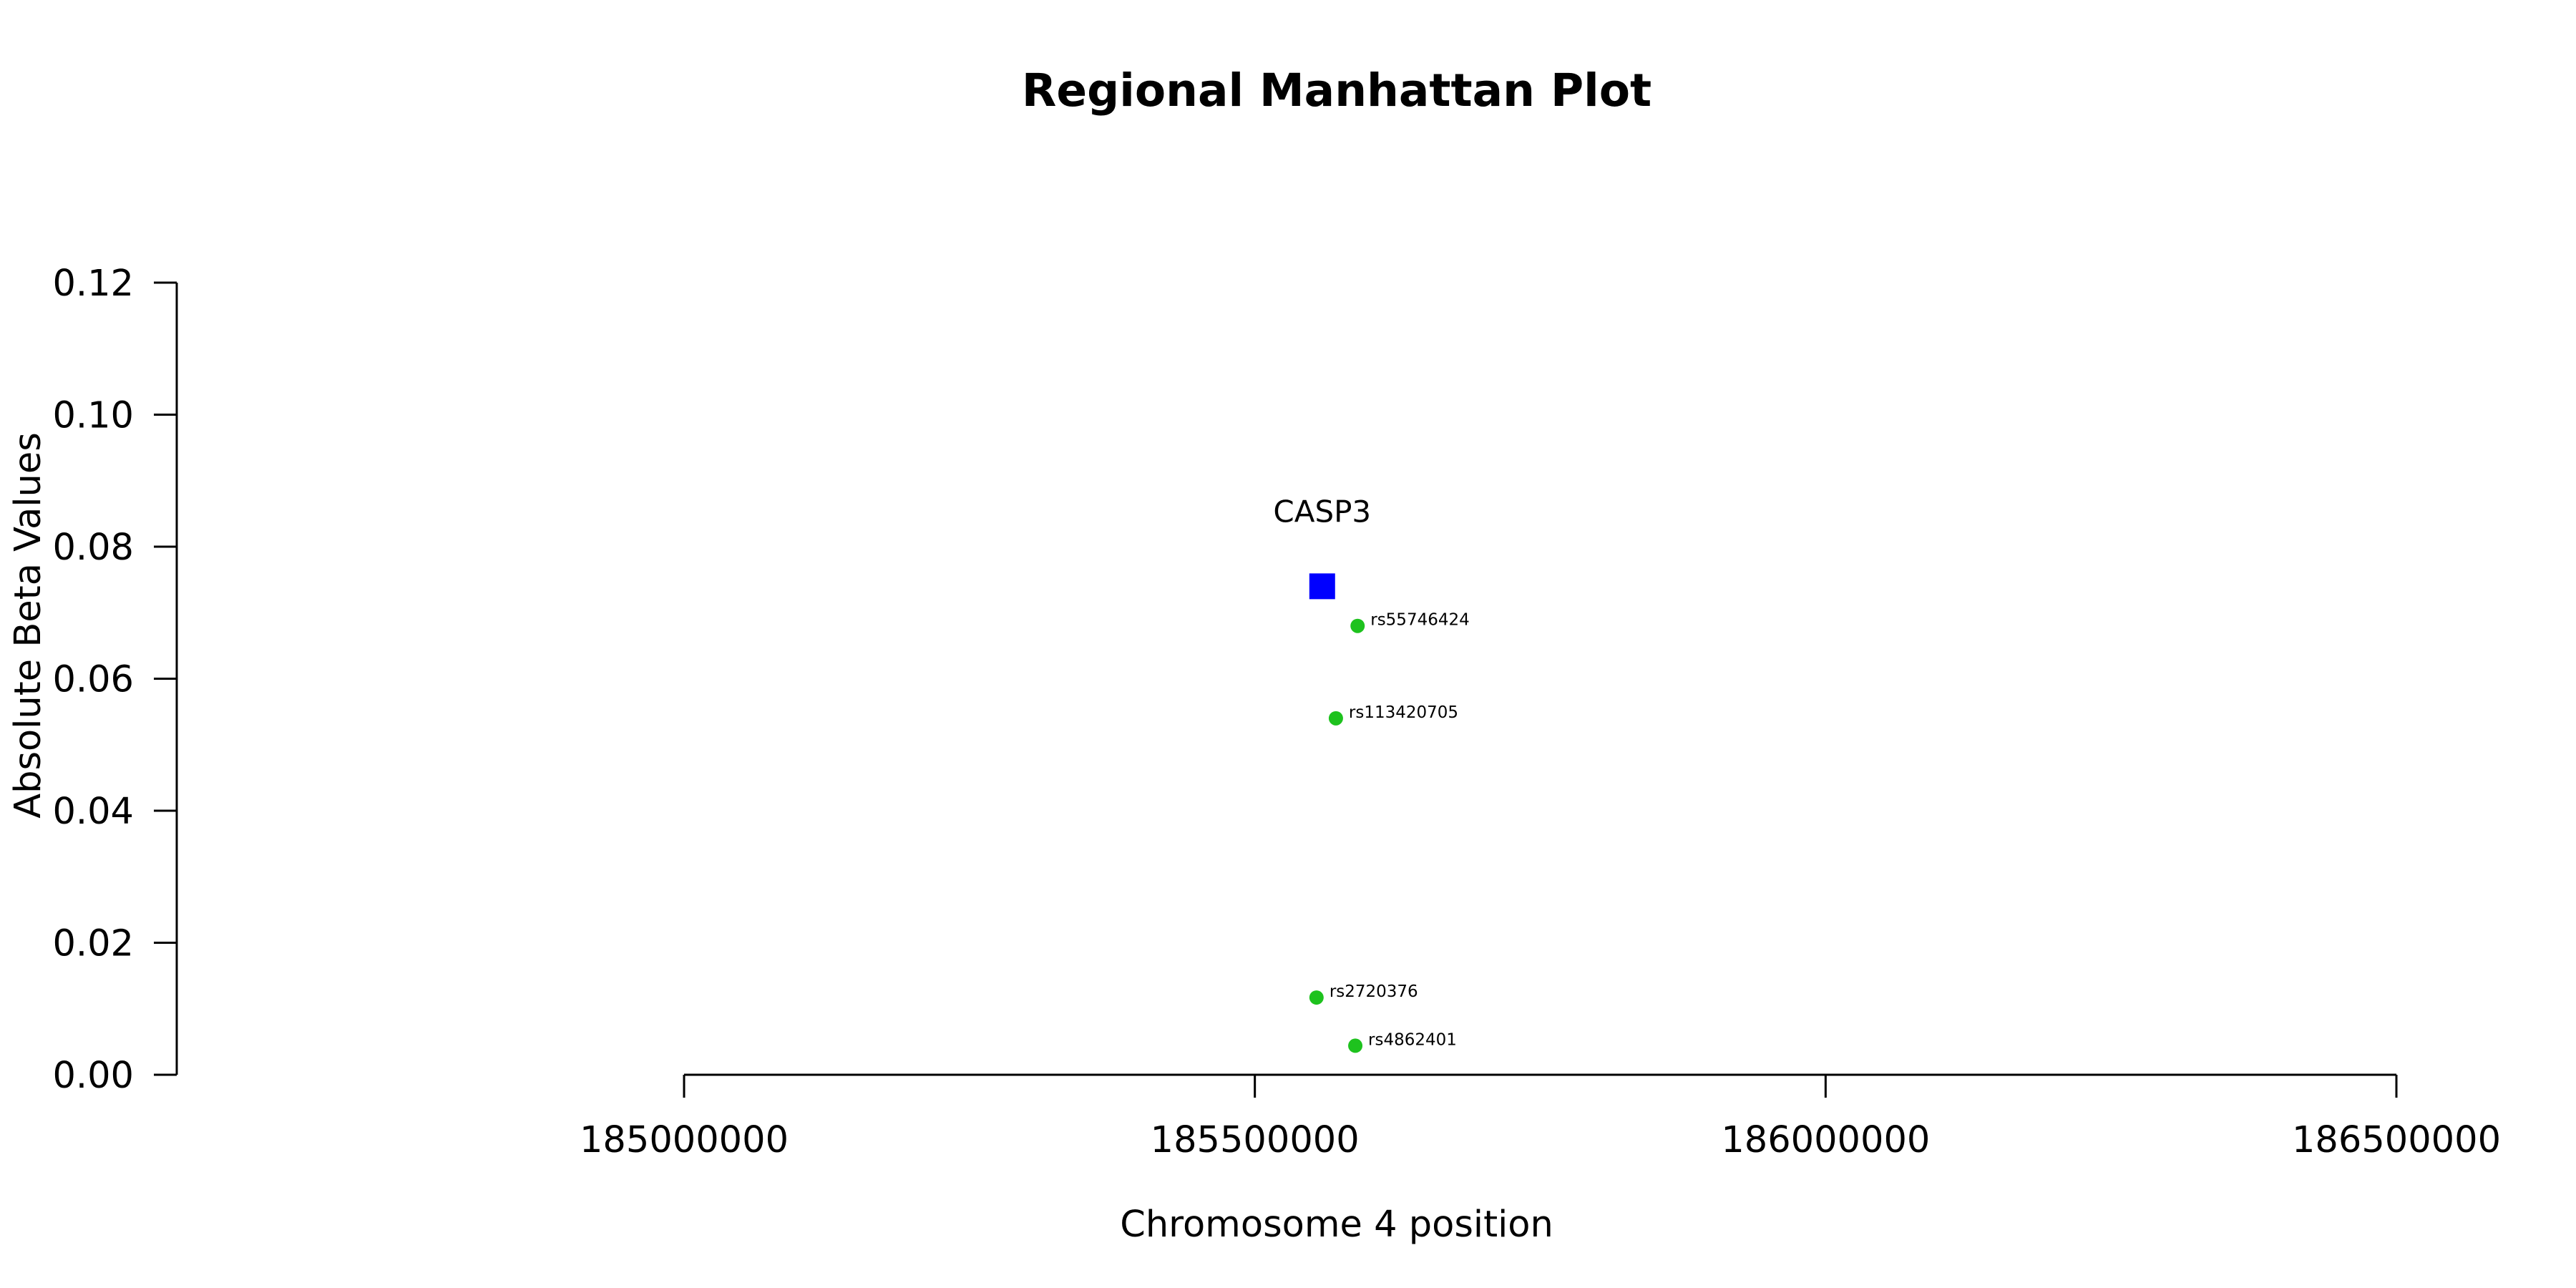 The width and height of the screenshot is (2576, 1288). Describe the element at coordinates (93, 1076) in the screenshot. I see `y-tick-label: 0.00` at that location.